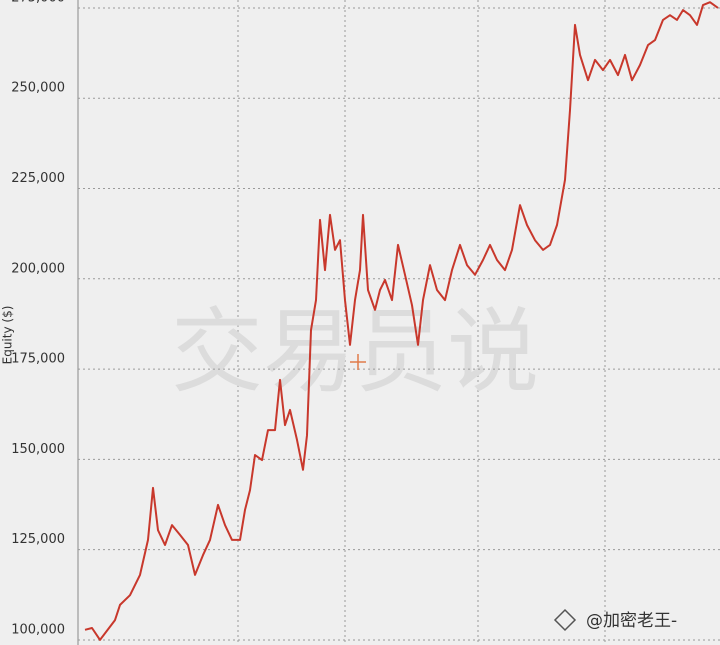  What do you see at coordinates (38, 449) in the screenshot?
I see `y-tick-label: 150,000` at bounding box center [38, 449].